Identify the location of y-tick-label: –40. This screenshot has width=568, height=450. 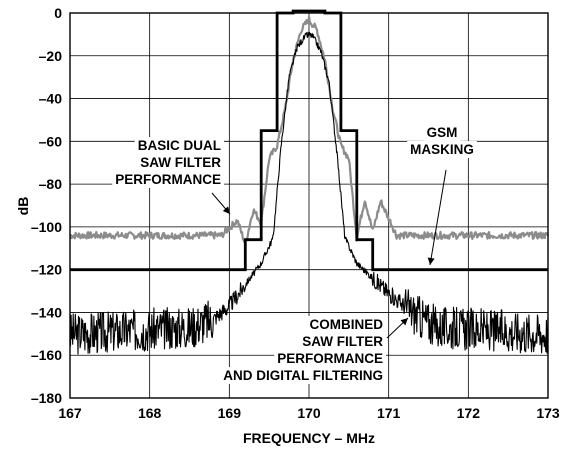
(51, 99).